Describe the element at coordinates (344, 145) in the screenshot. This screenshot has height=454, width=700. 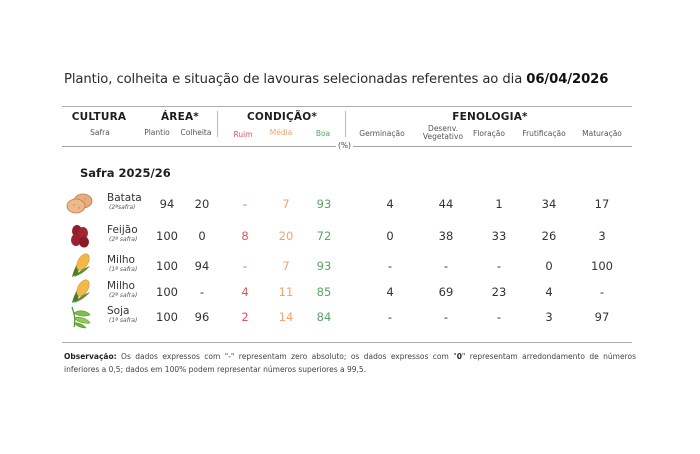
I see `unit-label: (%)` at that location.